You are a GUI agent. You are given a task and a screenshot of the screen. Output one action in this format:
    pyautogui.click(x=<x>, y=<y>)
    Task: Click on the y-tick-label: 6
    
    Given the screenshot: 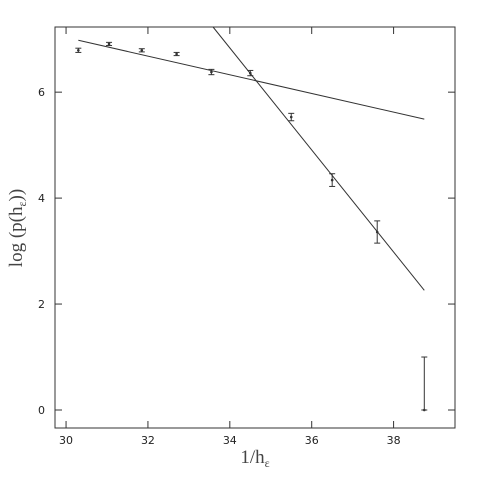 What is the action you would take?
    pyautogui.click(x=41, y=92)
    